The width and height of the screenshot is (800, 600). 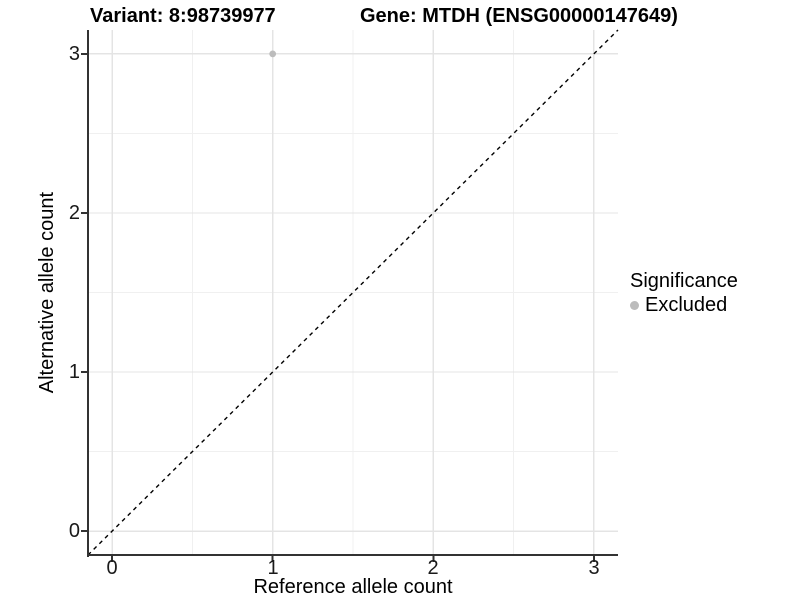 I want to click on x-tick-label: 2, so click(x=433, y=568).